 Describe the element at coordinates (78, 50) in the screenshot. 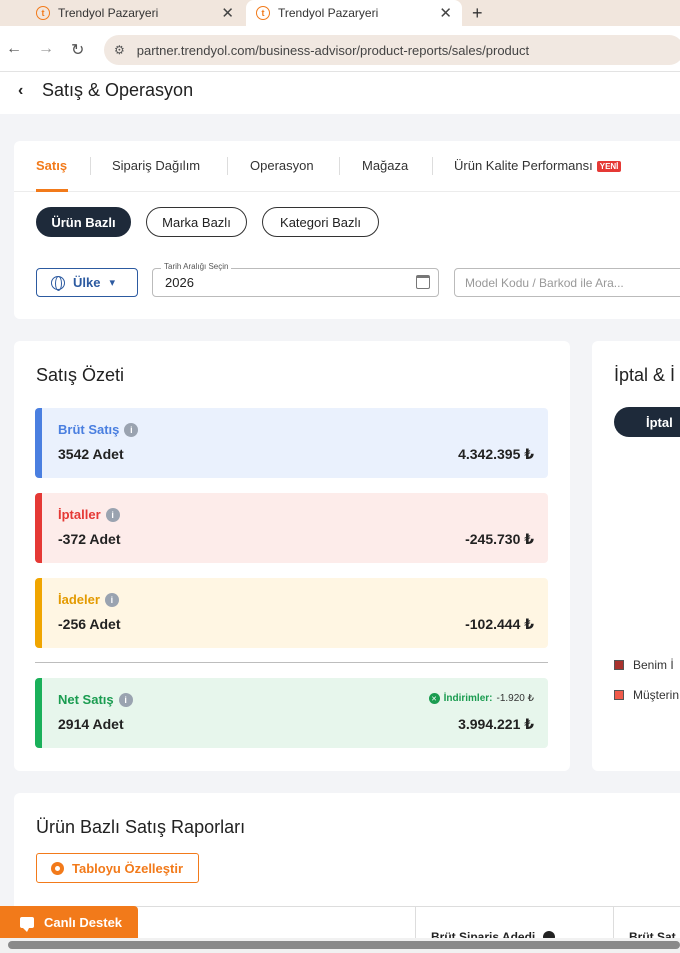

I see `reload-icon: ↻` at that location.